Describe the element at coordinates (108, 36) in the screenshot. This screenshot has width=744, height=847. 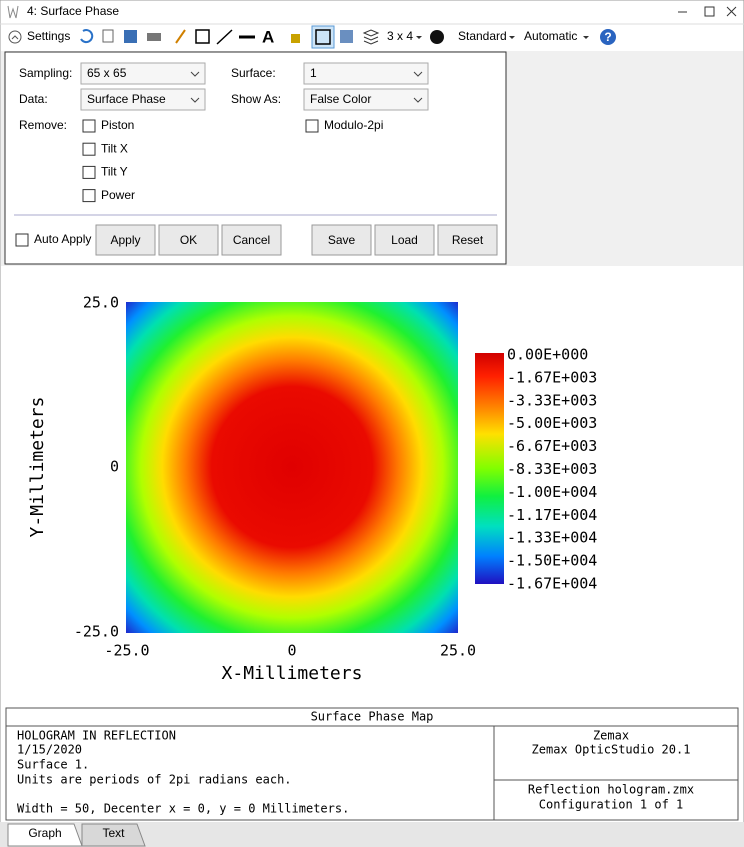
I see `copy` at that location.